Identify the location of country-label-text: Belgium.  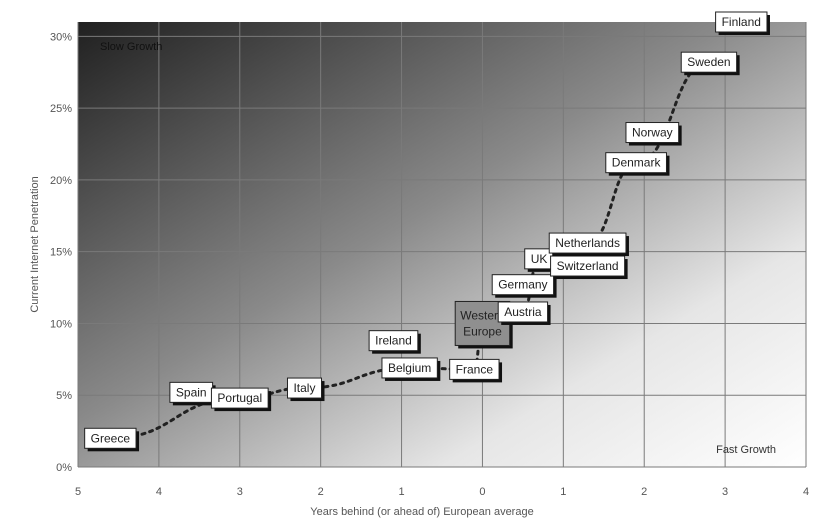
(409, 368).